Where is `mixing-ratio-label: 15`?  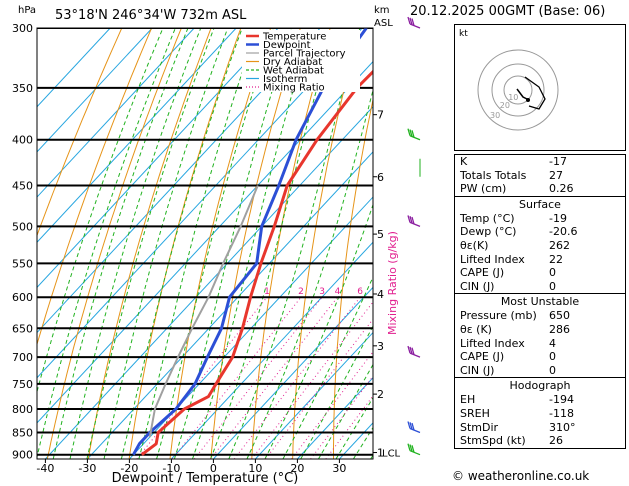
mixing-ratio-label: 15 is located at coordinates (414, 292).